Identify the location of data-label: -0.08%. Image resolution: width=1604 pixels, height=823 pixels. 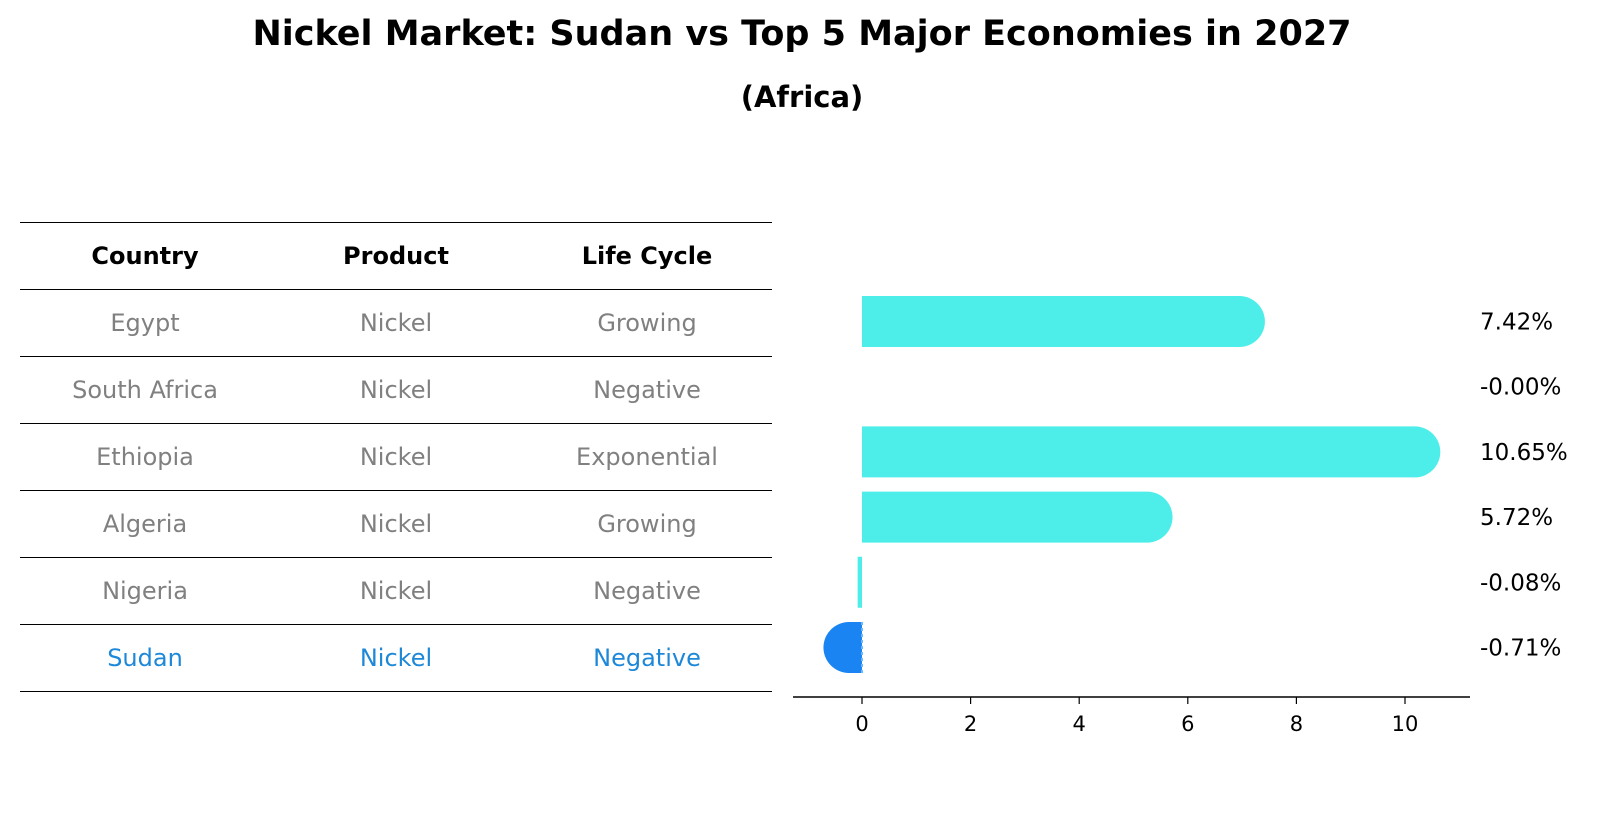
(1520, 583).